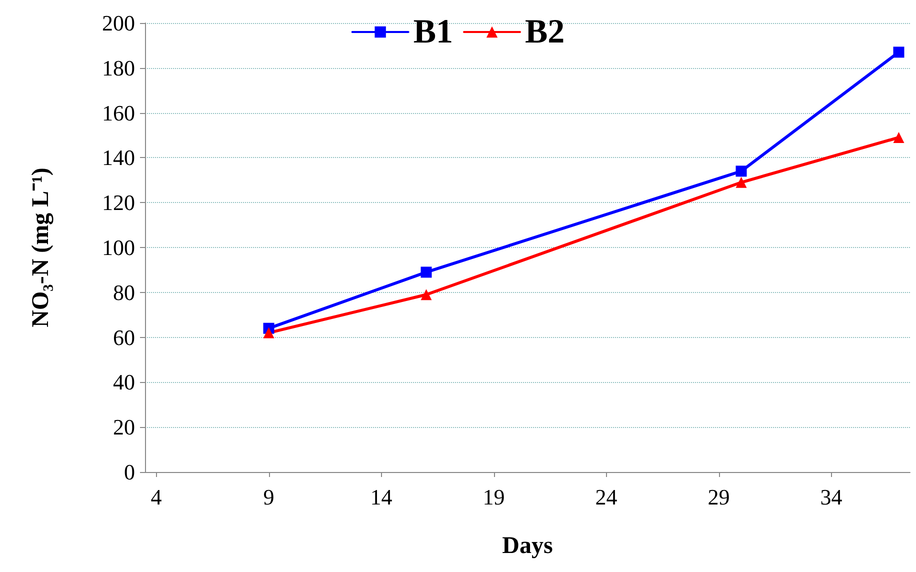 The height and width of the screenshot is (572, 916). Describe the element at coordinates (118, 203) in the screenshot. I see `y-tick-label: 120` at that location.